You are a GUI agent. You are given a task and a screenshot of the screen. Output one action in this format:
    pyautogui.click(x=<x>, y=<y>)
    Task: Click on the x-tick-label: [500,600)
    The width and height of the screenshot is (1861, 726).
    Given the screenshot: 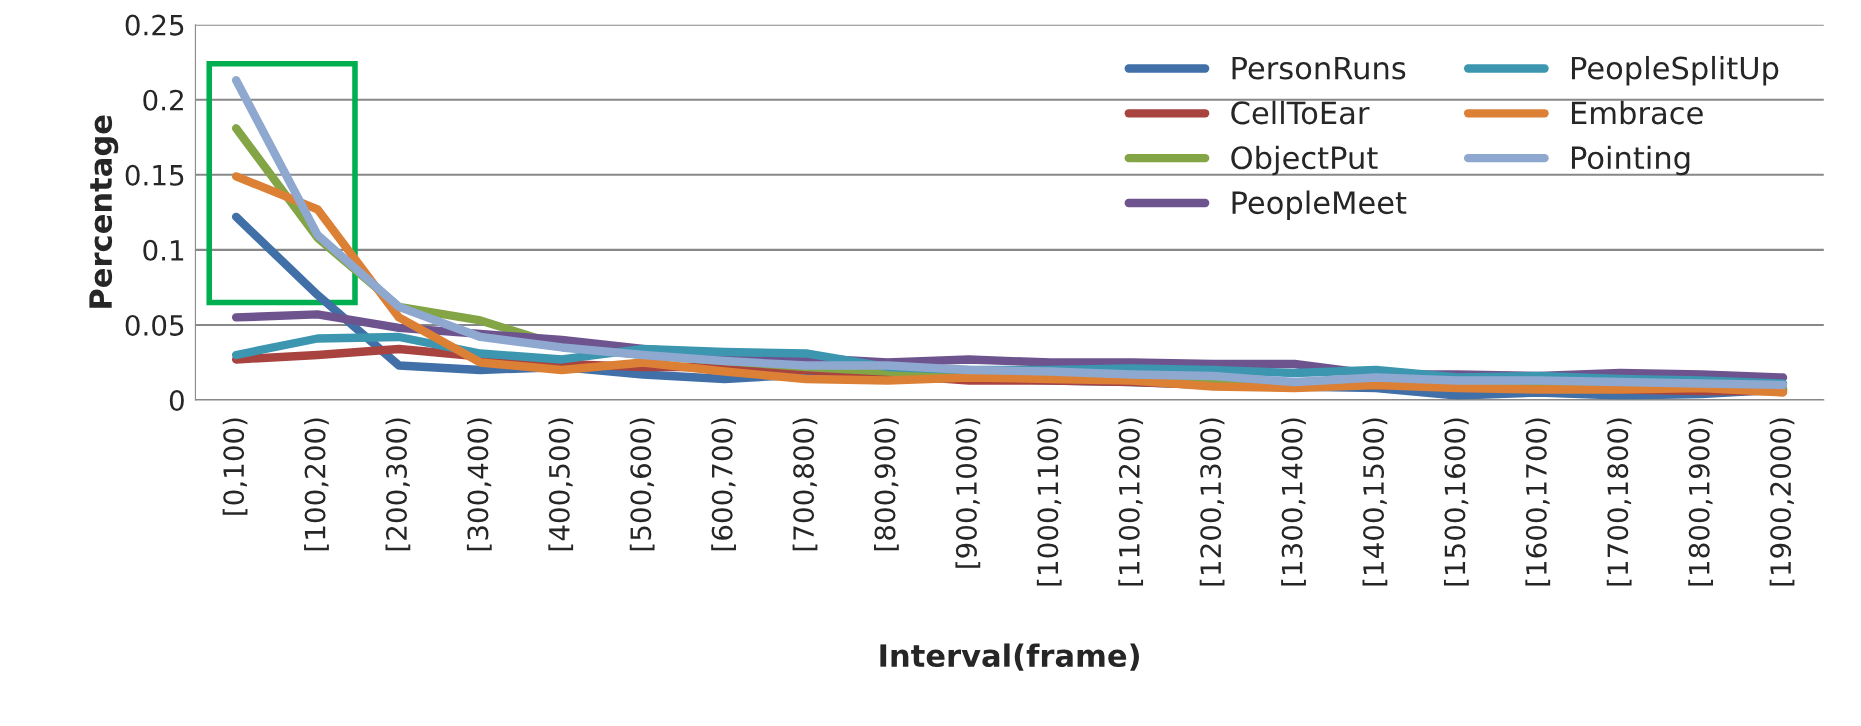 What is the action you would take?
    pyautogui.click(x=642, y=484)
    